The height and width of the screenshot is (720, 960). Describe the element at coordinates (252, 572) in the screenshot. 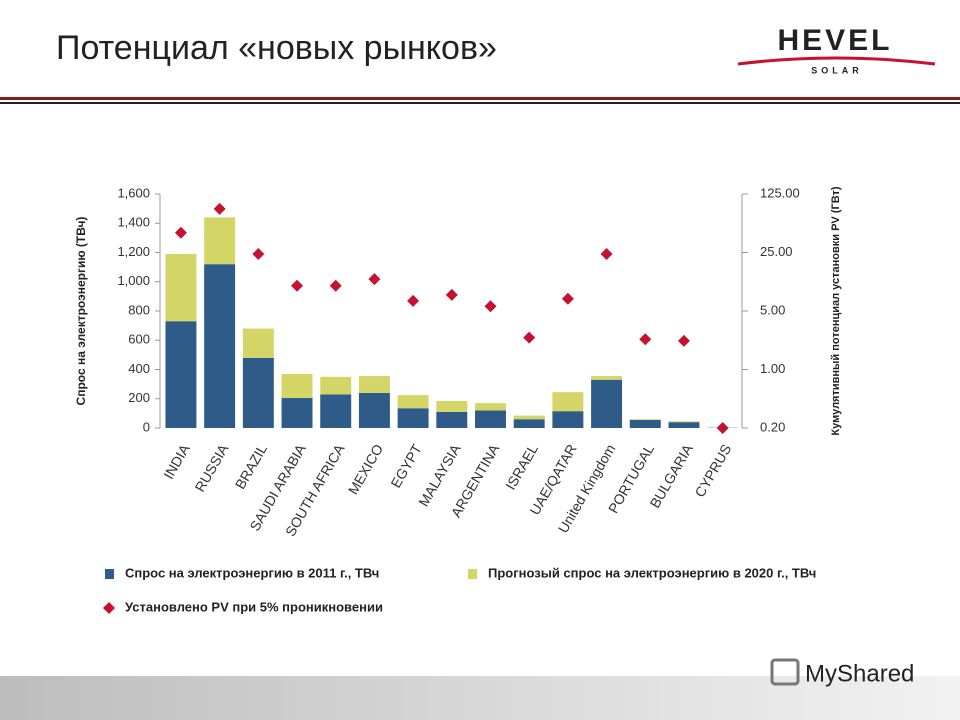

I see `legend-label: Спрос на электроэнергию в 2011 г., ТВч` at that location.